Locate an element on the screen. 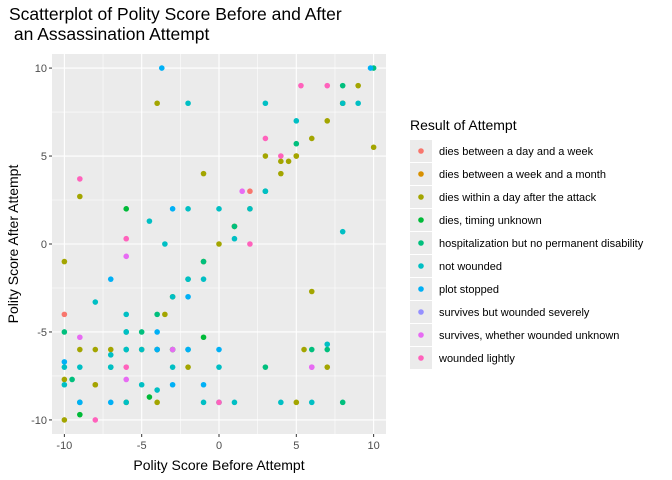  legend-label: dies within a day after the attack is located at coordinates (518, 198).